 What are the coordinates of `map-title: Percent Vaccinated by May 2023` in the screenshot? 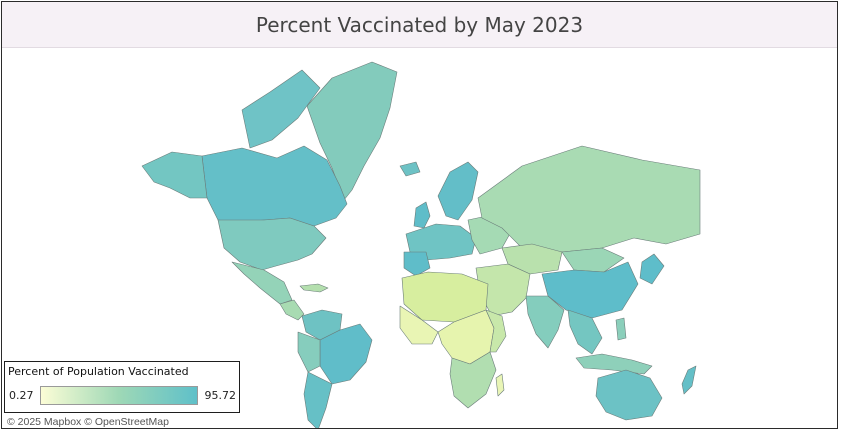 It's located at (419, 24).